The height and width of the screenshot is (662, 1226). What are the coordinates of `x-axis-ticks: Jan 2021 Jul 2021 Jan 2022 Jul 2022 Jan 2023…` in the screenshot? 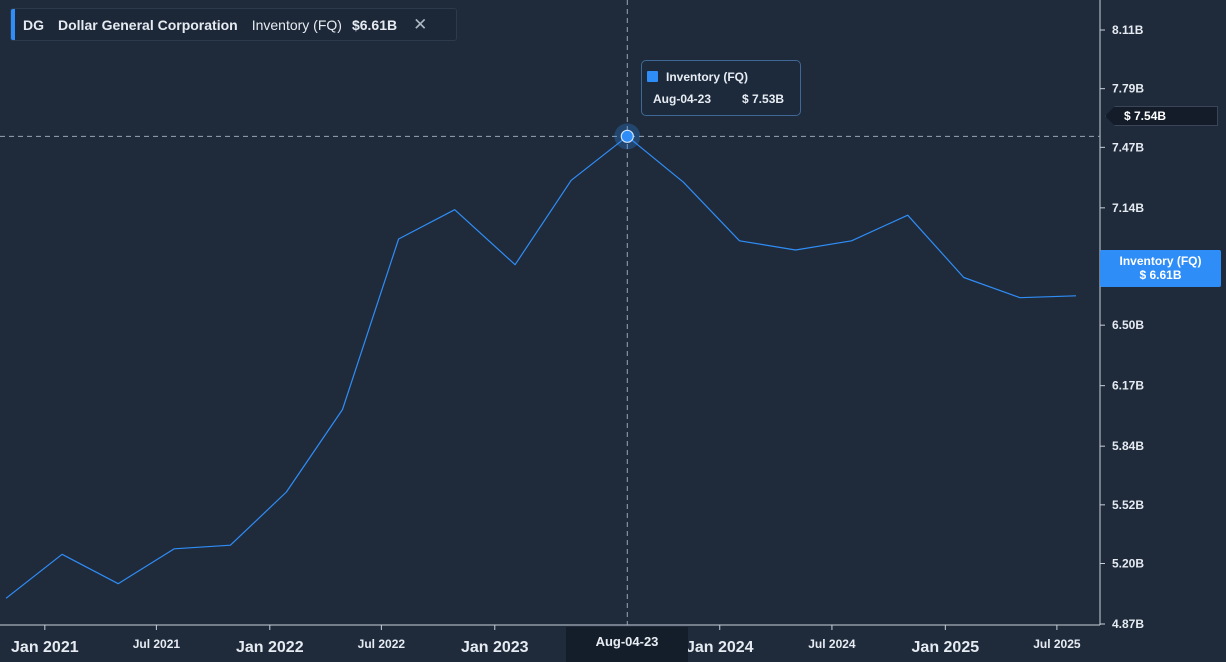 It's located at (546, 640).